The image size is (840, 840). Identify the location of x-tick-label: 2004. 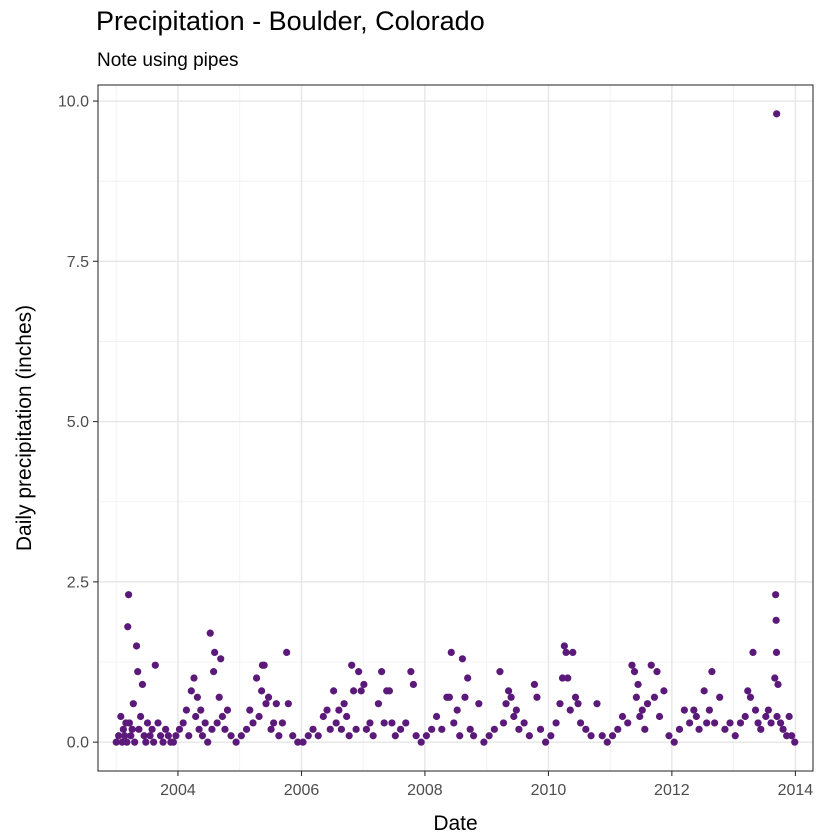
(178, 790).